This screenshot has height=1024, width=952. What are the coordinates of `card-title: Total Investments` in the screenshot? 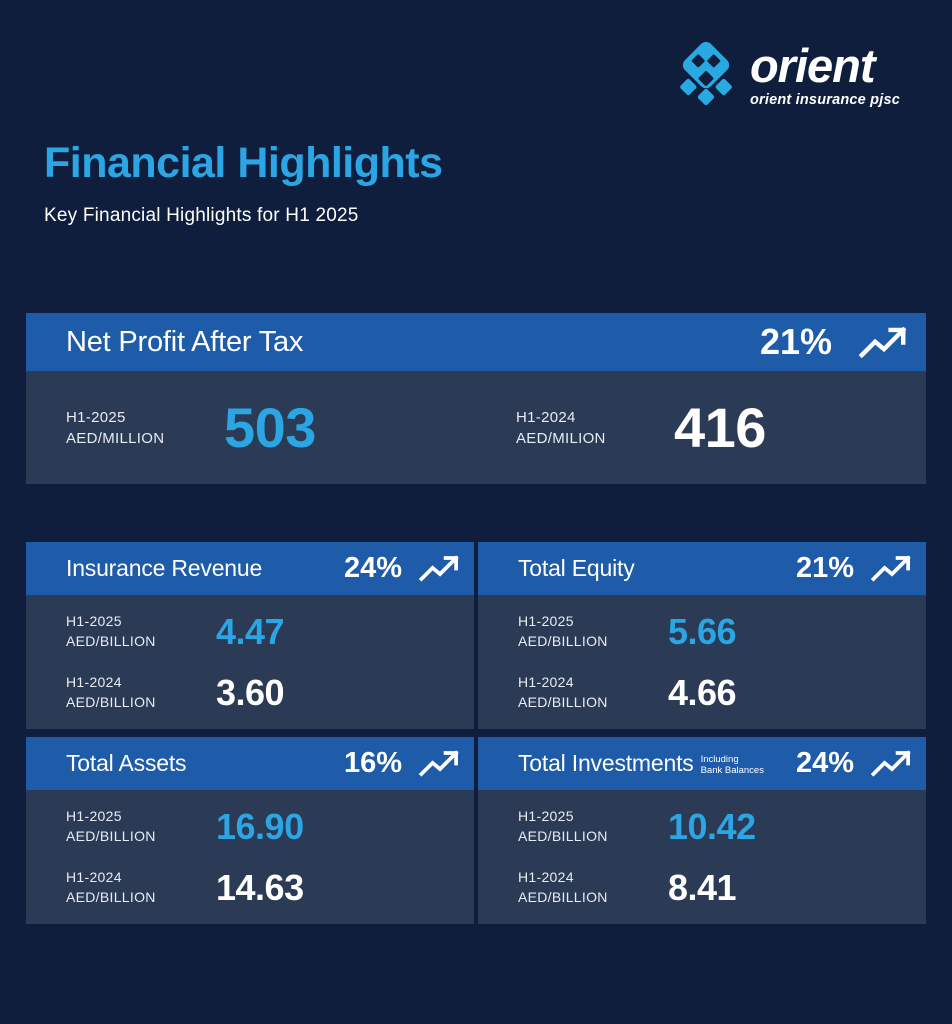 It's located at (606, 763).